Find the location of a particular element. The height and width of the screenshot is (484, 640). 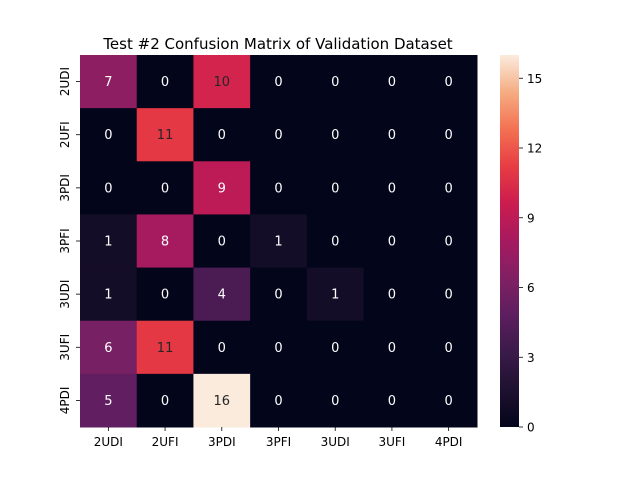

y-tick-label: 3PDI is located at coordinates (65, 188).